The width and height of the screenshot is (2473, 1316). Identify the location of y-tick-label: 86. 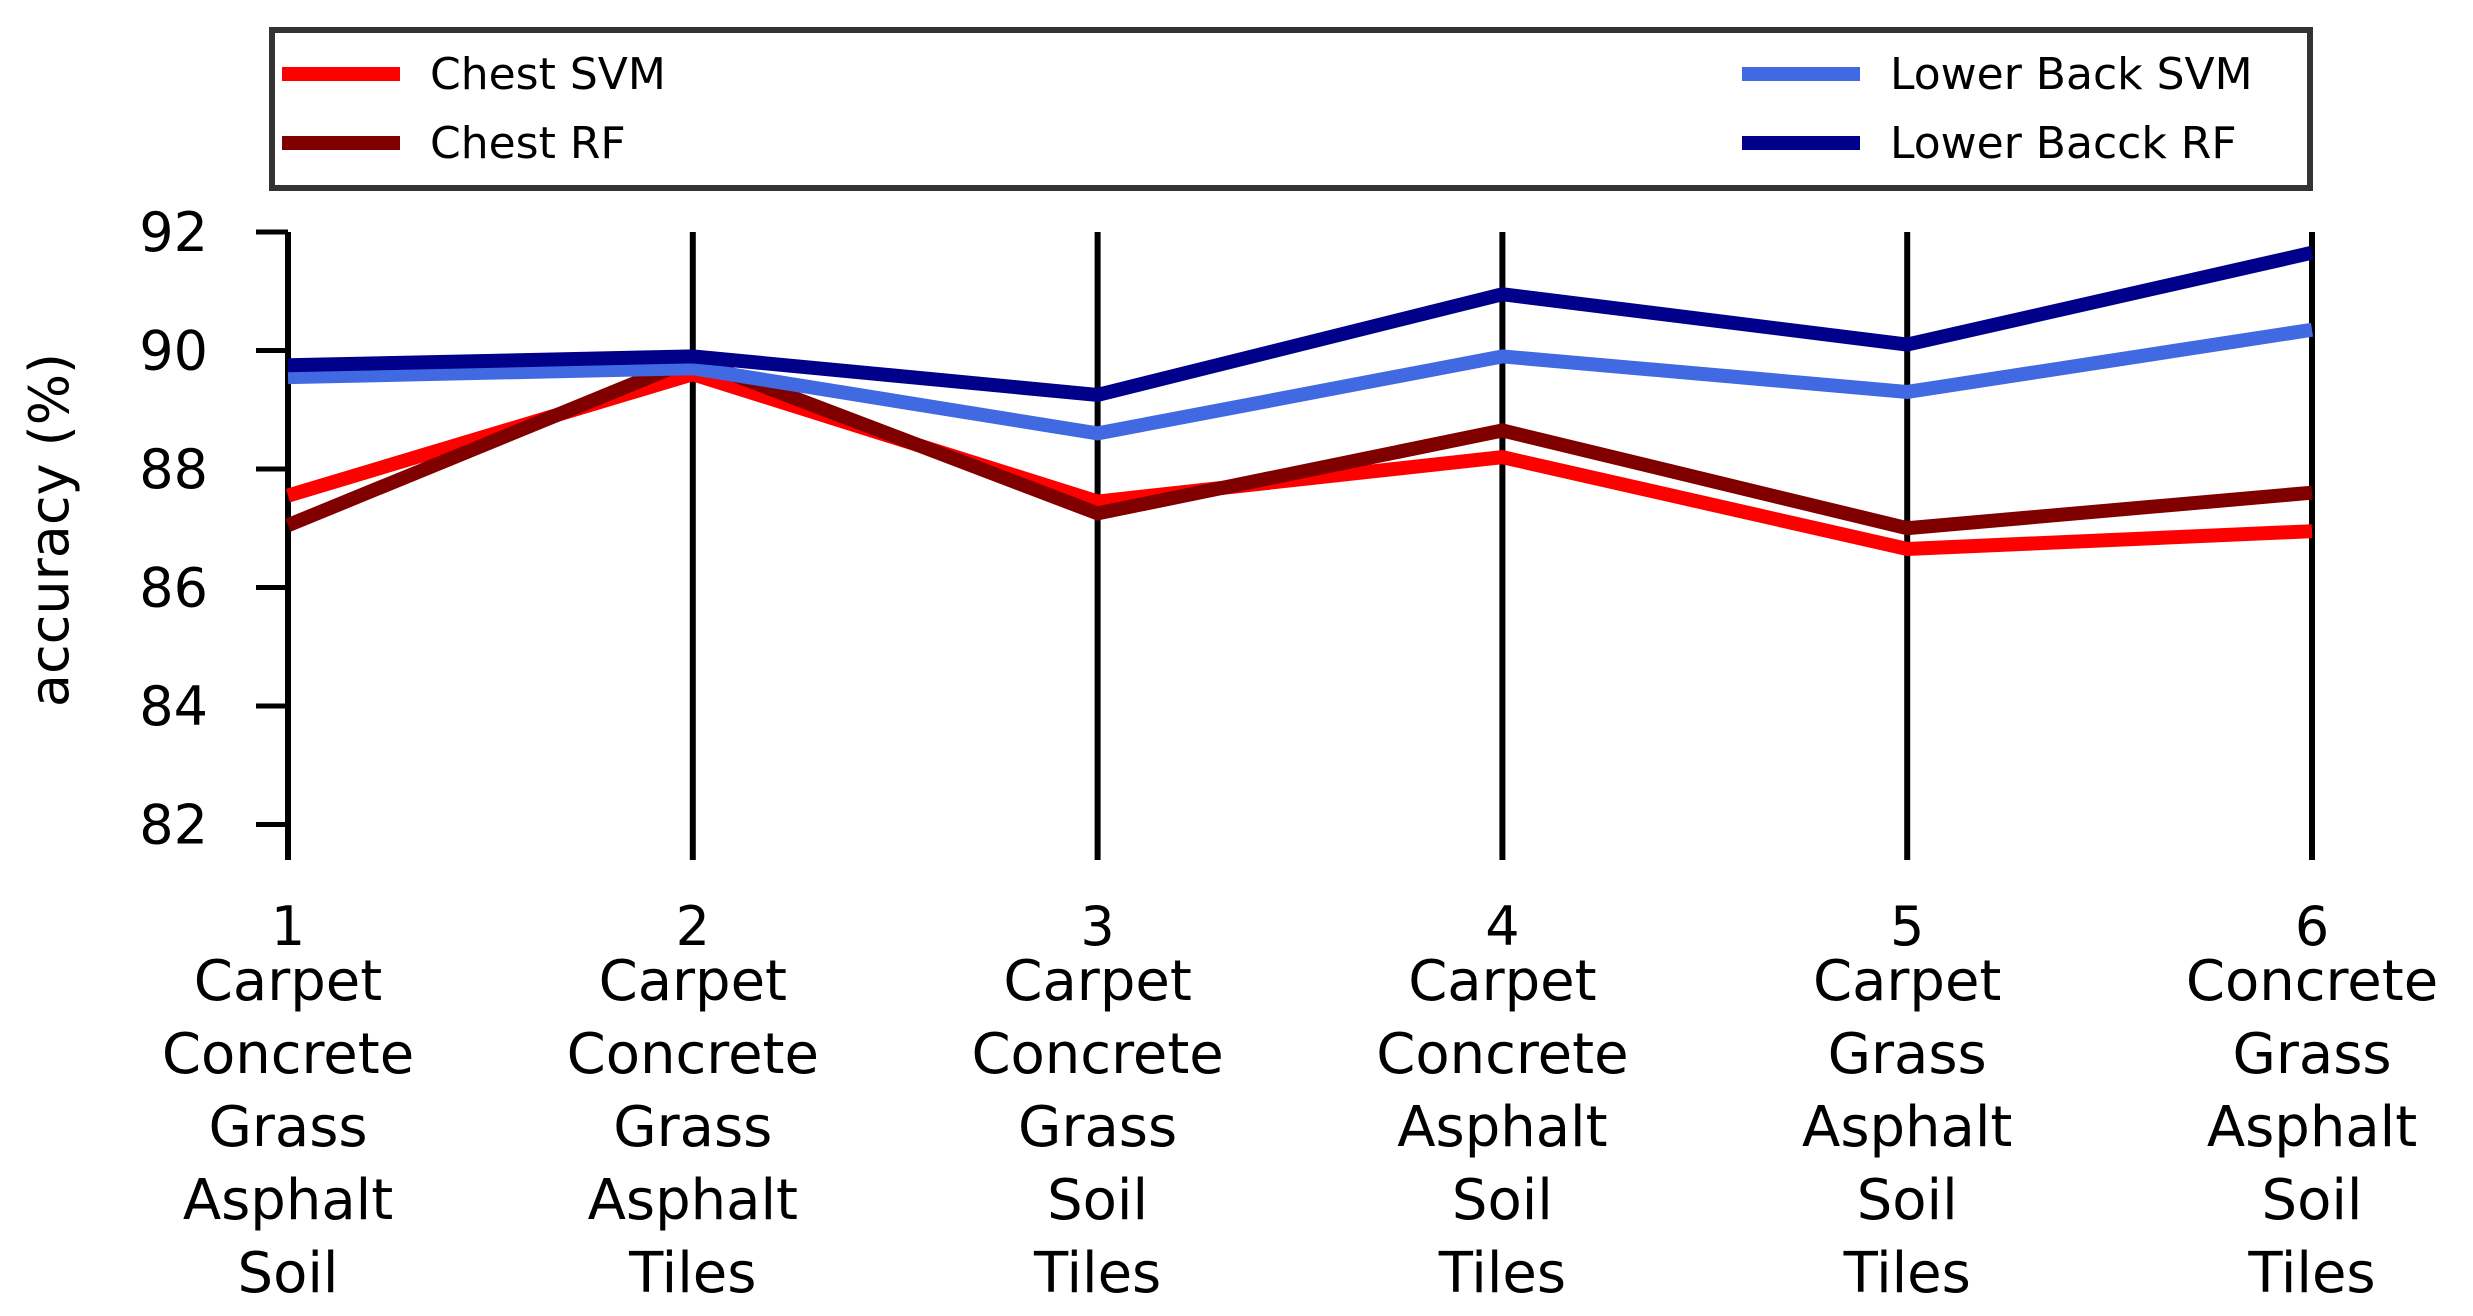
(173, 587).